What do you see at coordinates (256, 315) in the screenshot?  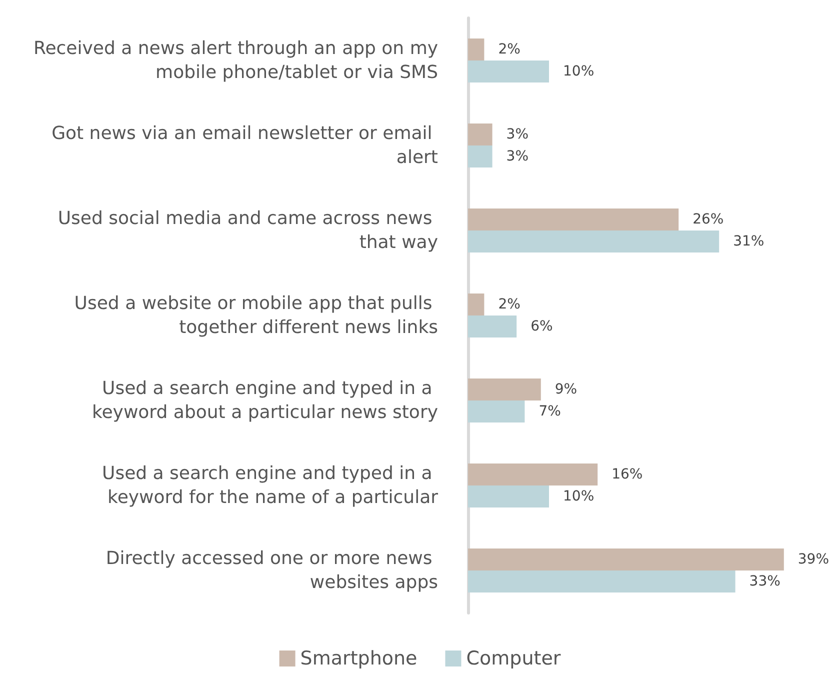 I see `y-tick-label: Used a website or mobile app that pulls together different news links` at bounding box center [256, 315].